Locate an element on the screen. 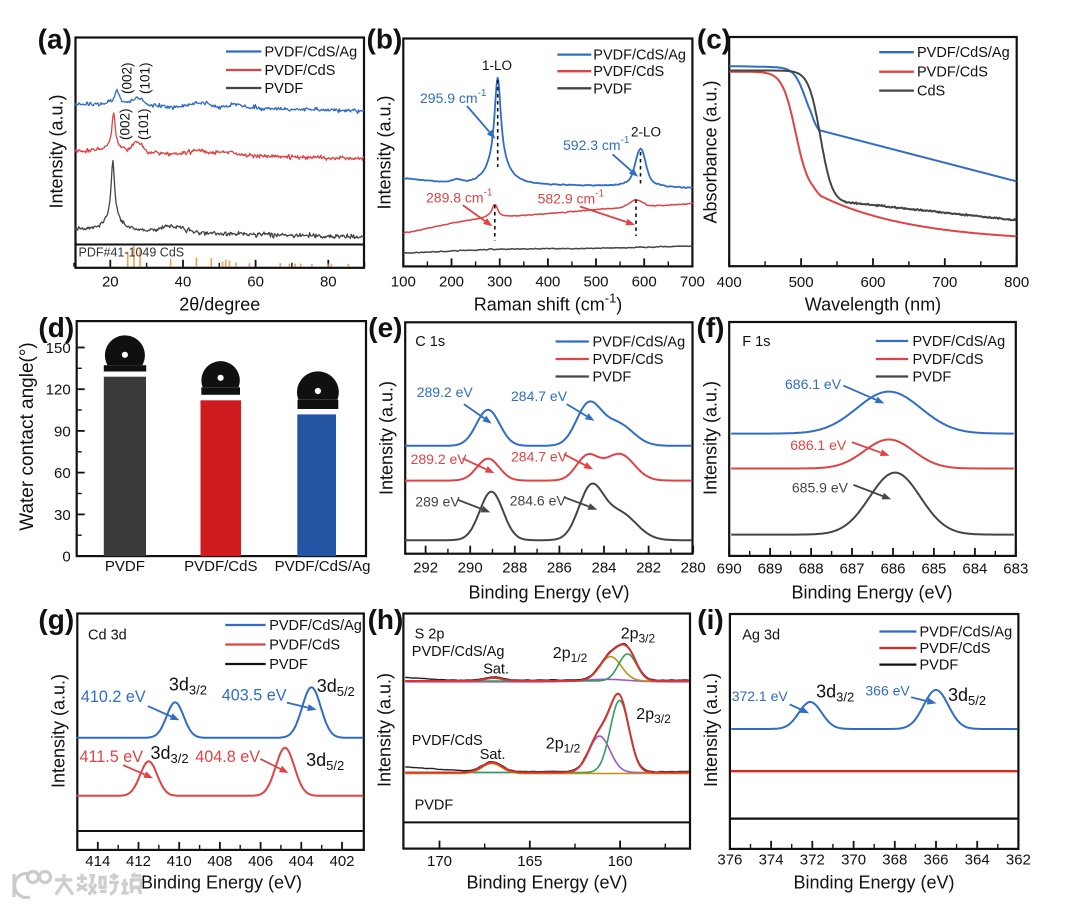 This screenshot has width=1080, height=905. svg-text: 20 is located at coordinates (110, 282).